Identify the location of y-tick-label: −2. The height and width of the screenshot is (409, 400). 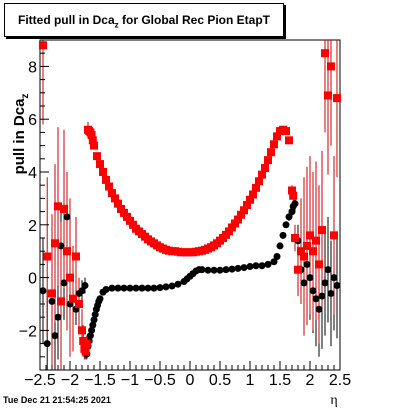
(28, 331).